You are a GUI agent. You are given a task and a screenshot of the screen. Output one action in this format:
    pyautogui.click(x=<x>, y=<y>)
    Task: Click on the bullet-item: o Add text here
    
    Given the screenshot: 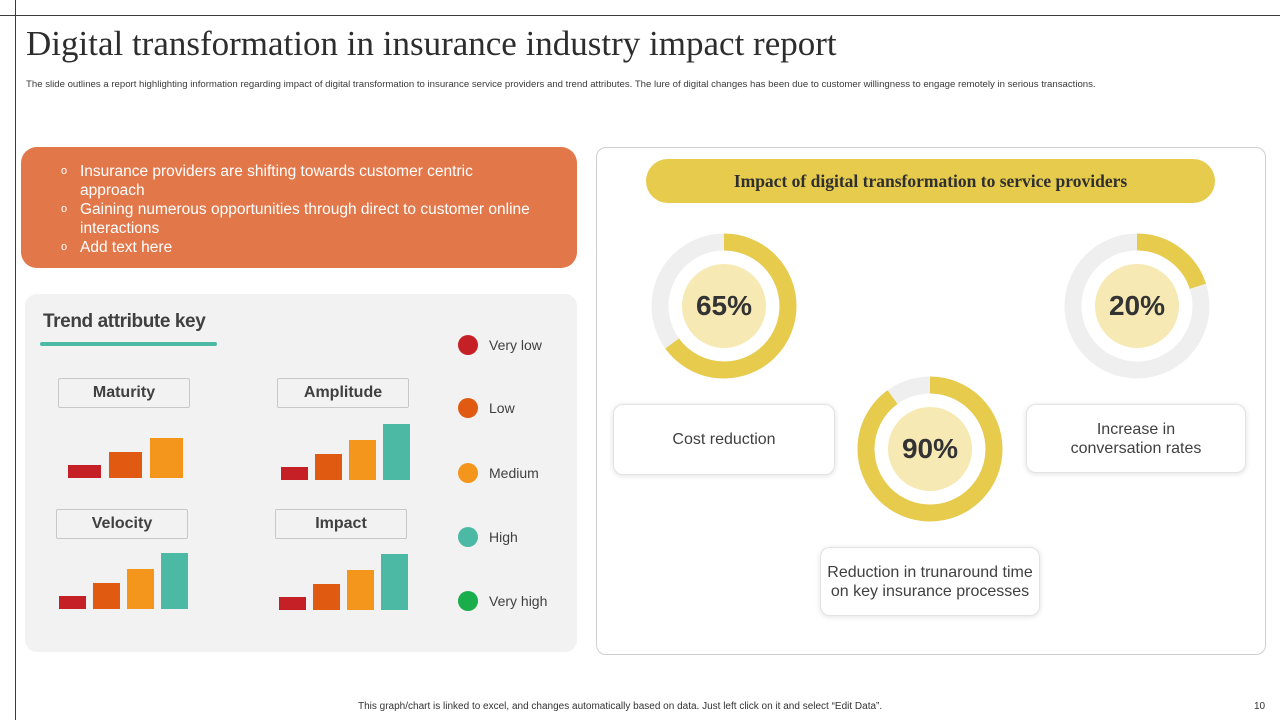 What is the action you would take?
    pyautogui.click(x=296, y=247)
    